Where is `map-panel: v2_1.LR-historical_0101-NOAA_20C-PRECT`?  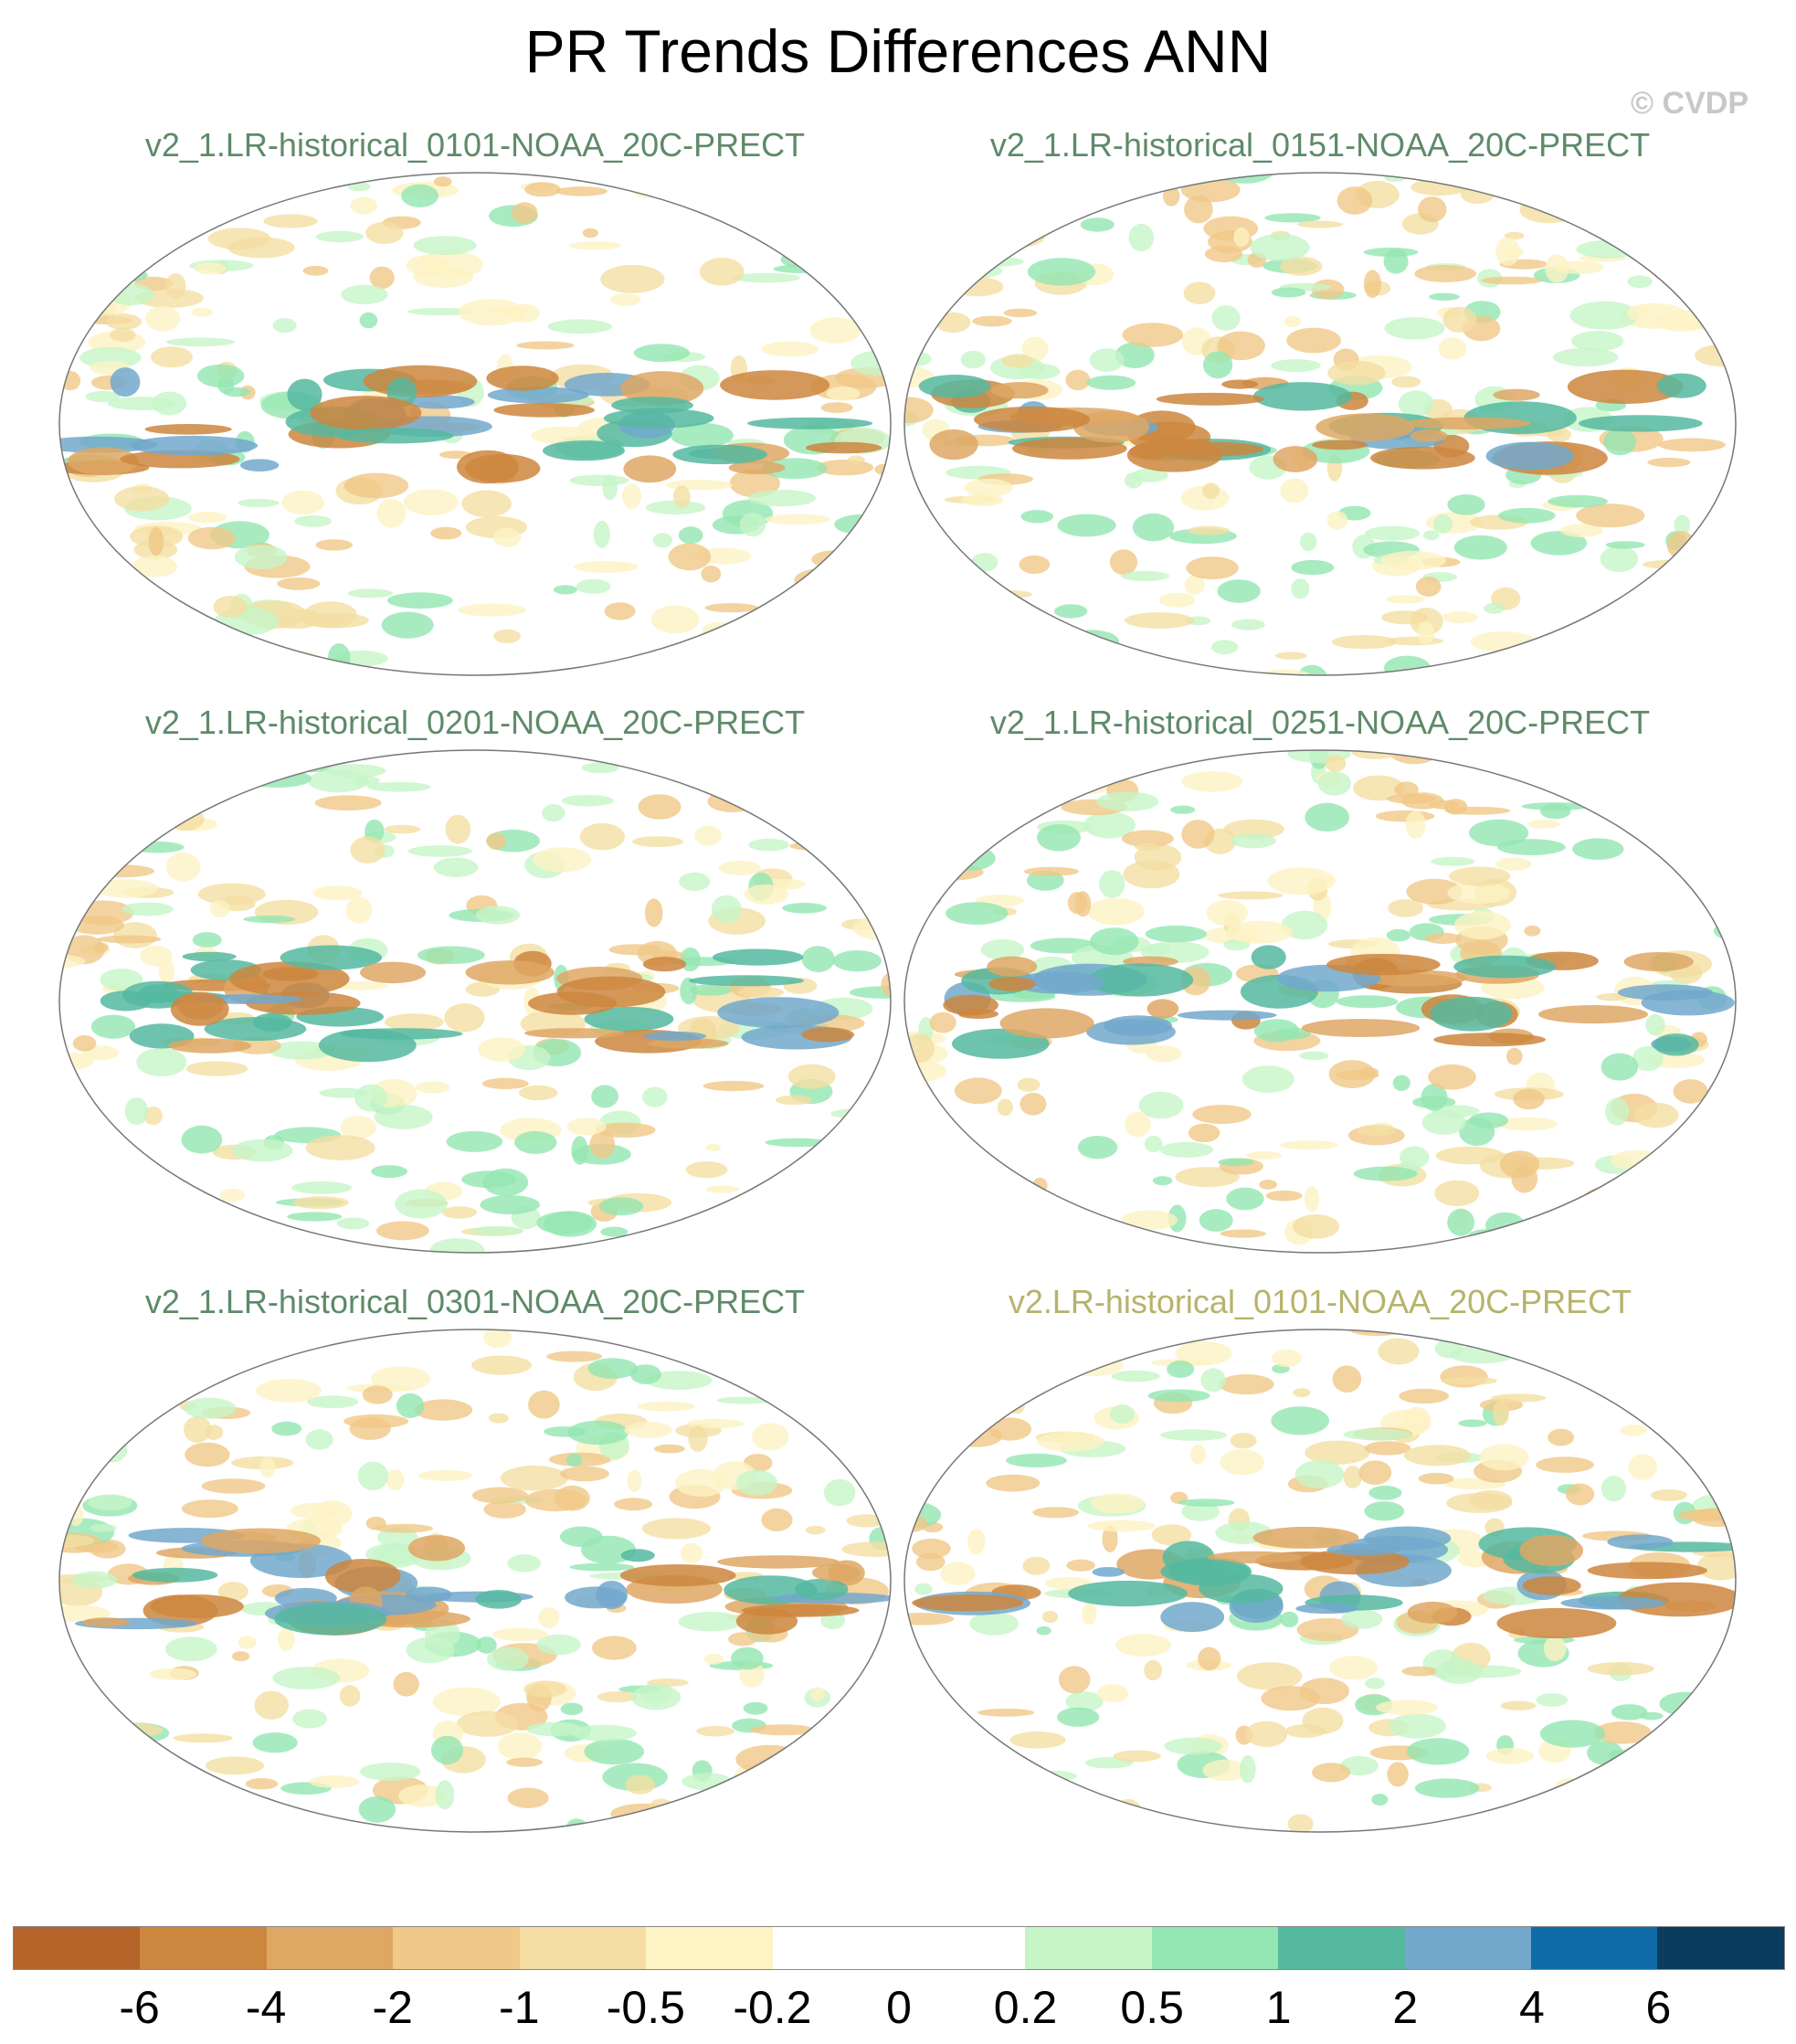 map-panel: v2_1.LR-historical_0101-NOAA_20C-PRECT is located at coordinates (475, 405).